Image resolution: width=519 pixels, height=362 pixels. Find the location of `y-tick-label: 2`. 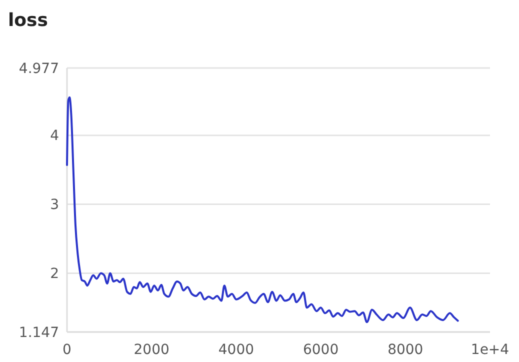

y-tick-label: 2 is located at coordinates (54, 274).